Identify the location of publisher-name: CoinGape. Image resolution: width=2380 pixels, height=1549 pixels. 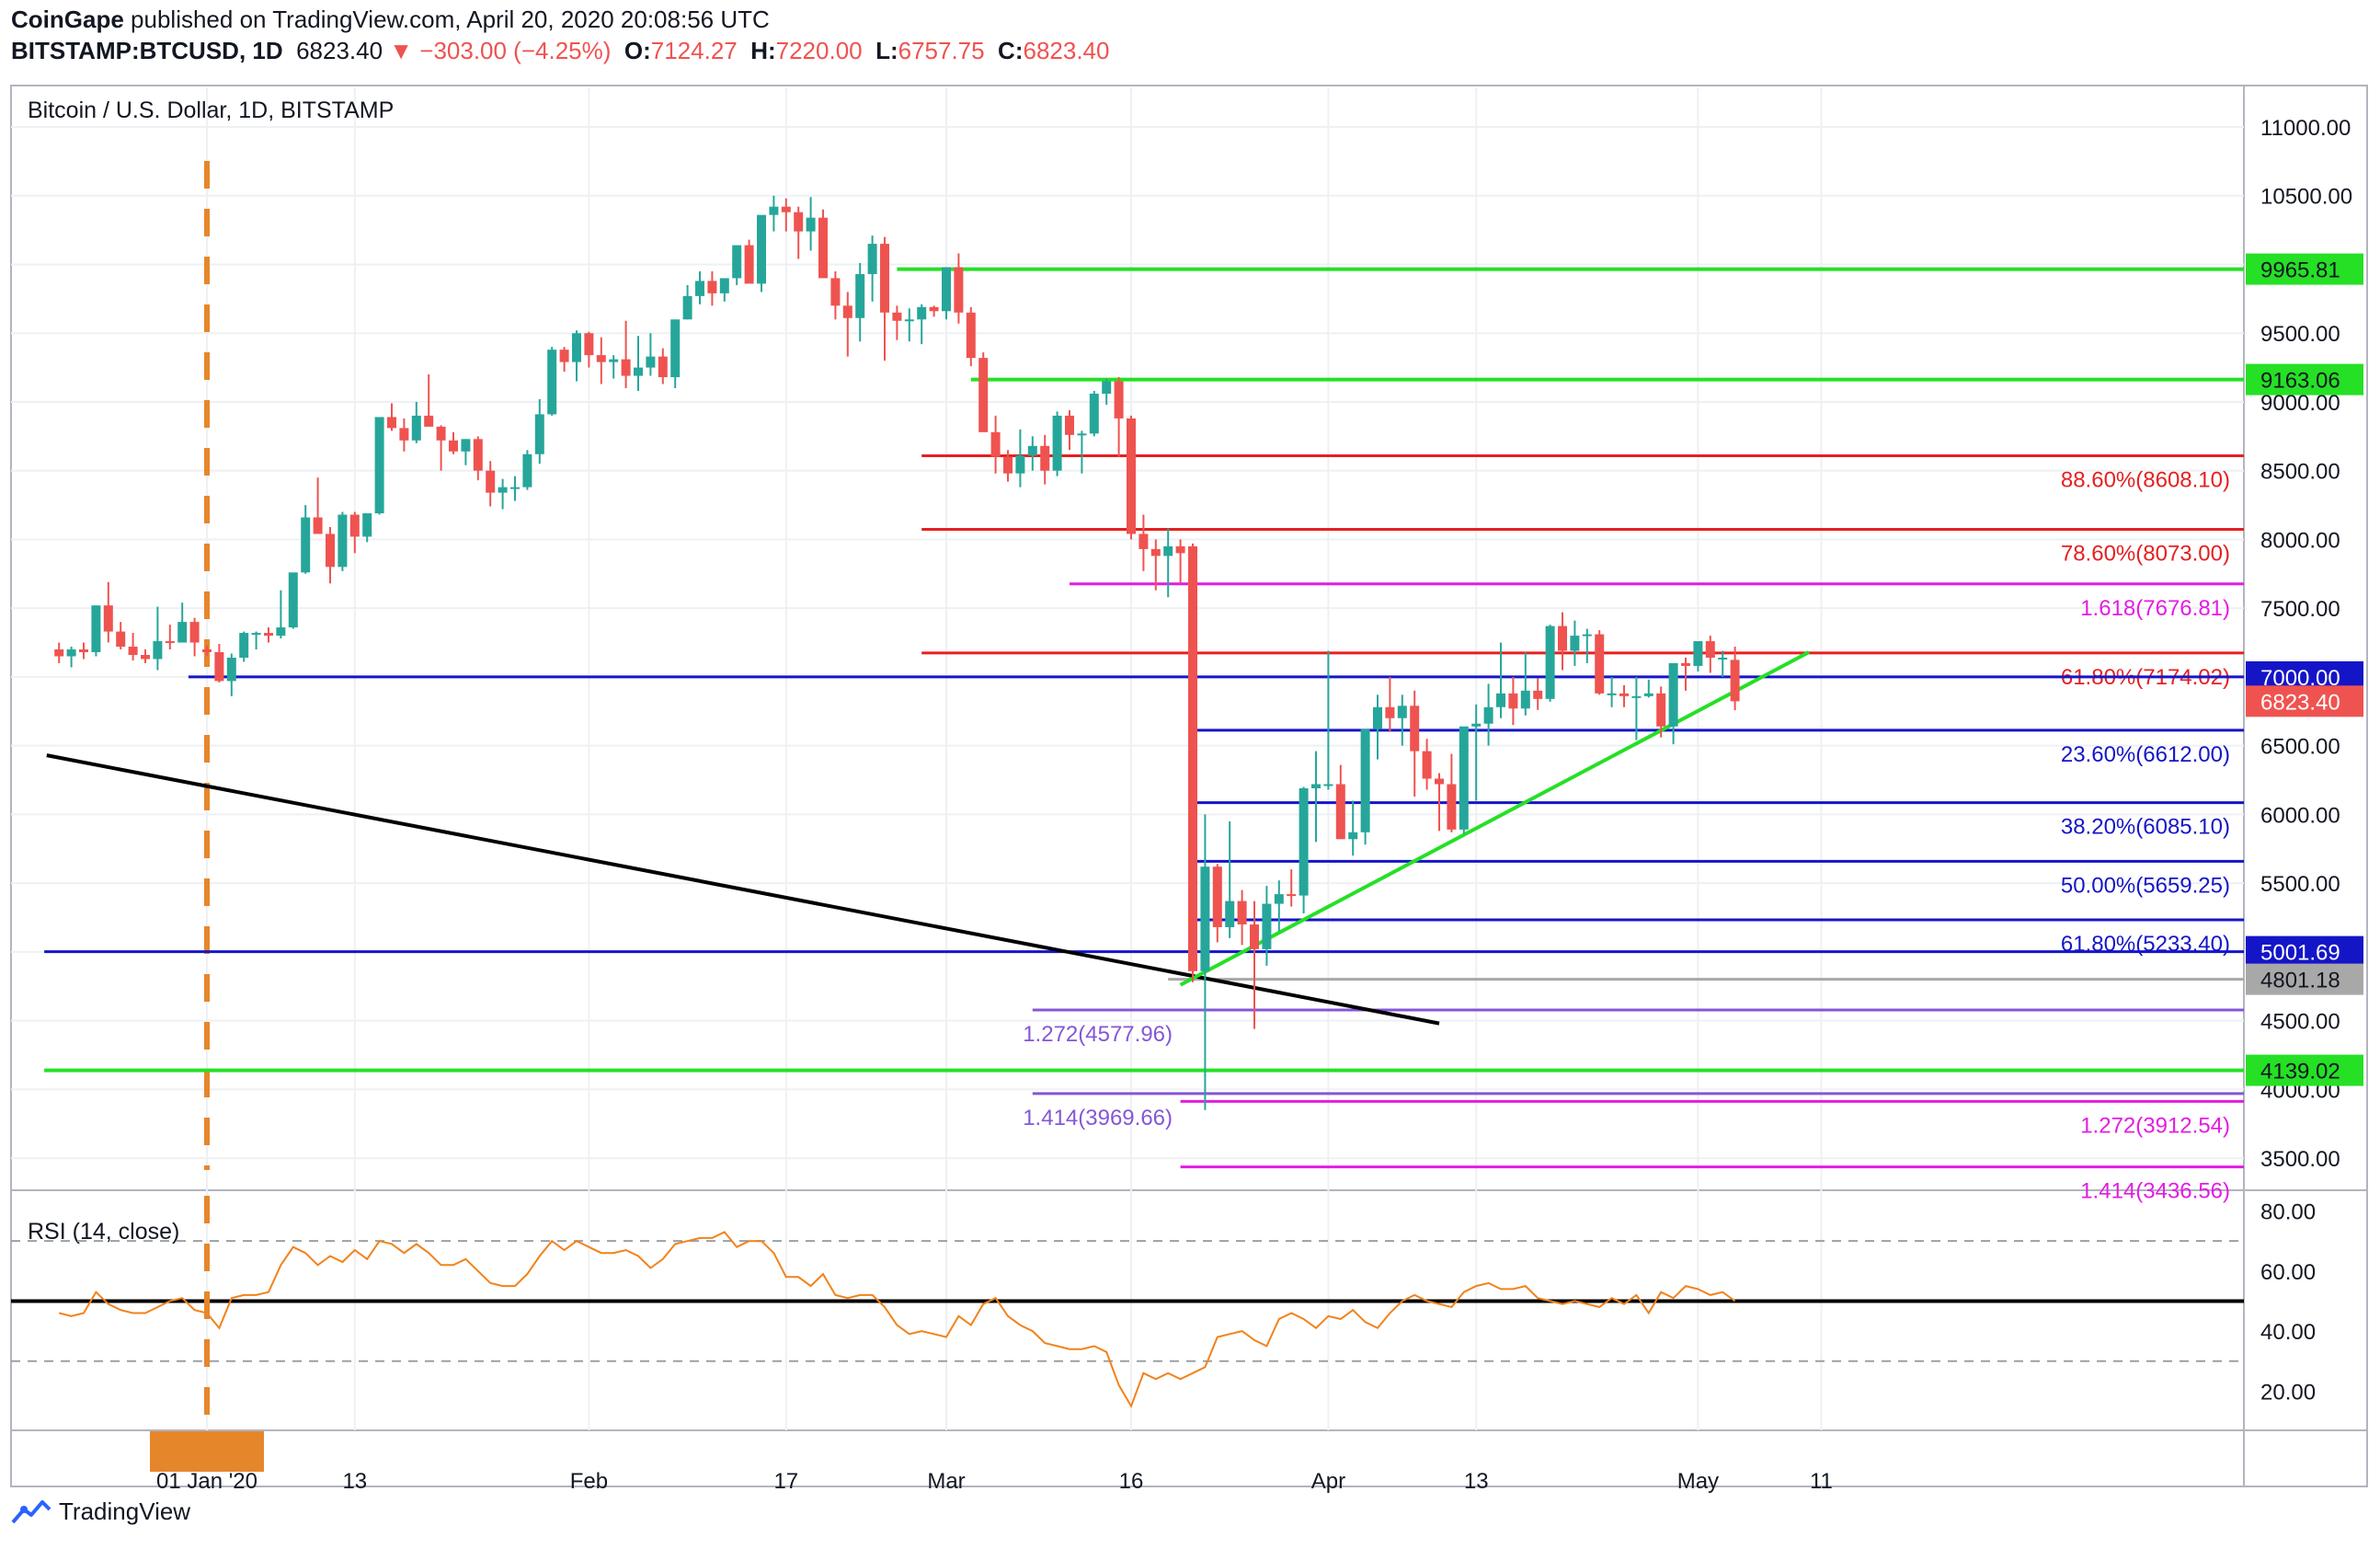
(67, 19).